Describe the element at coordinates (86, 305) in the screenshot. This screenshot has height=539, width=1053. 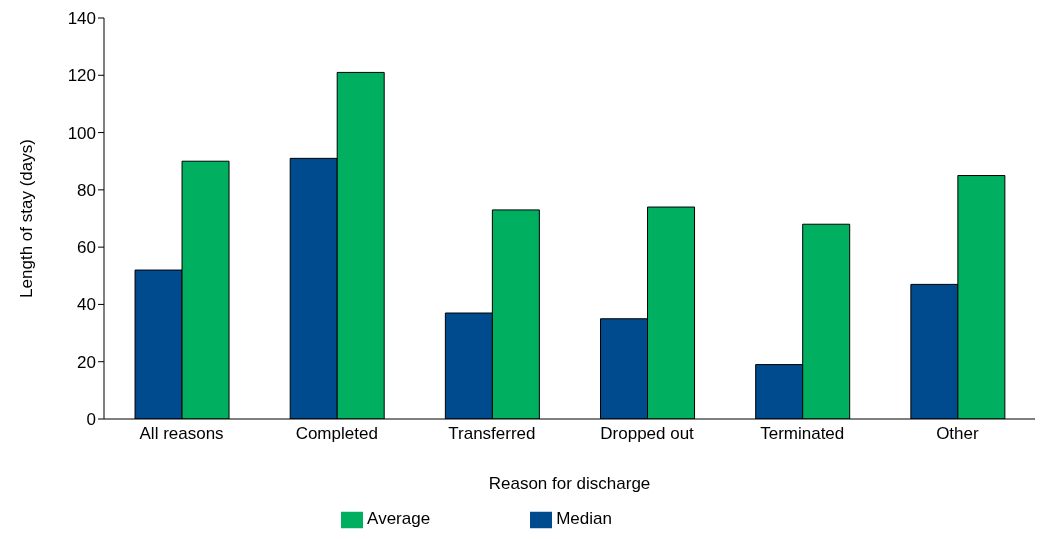
I see `y-tick-label: 40` at that location.